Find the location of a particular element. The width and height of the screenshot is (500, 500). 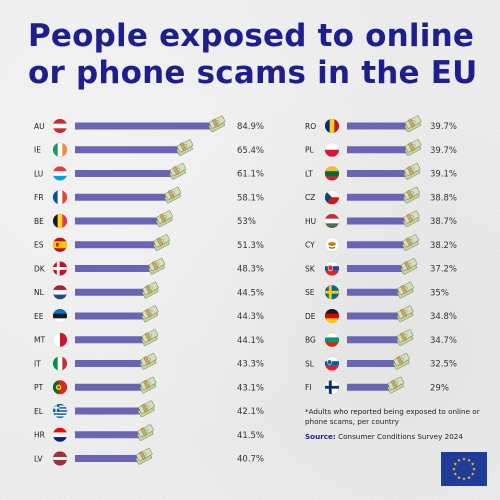

money-ro-icon is located at coordinates (413, 124).